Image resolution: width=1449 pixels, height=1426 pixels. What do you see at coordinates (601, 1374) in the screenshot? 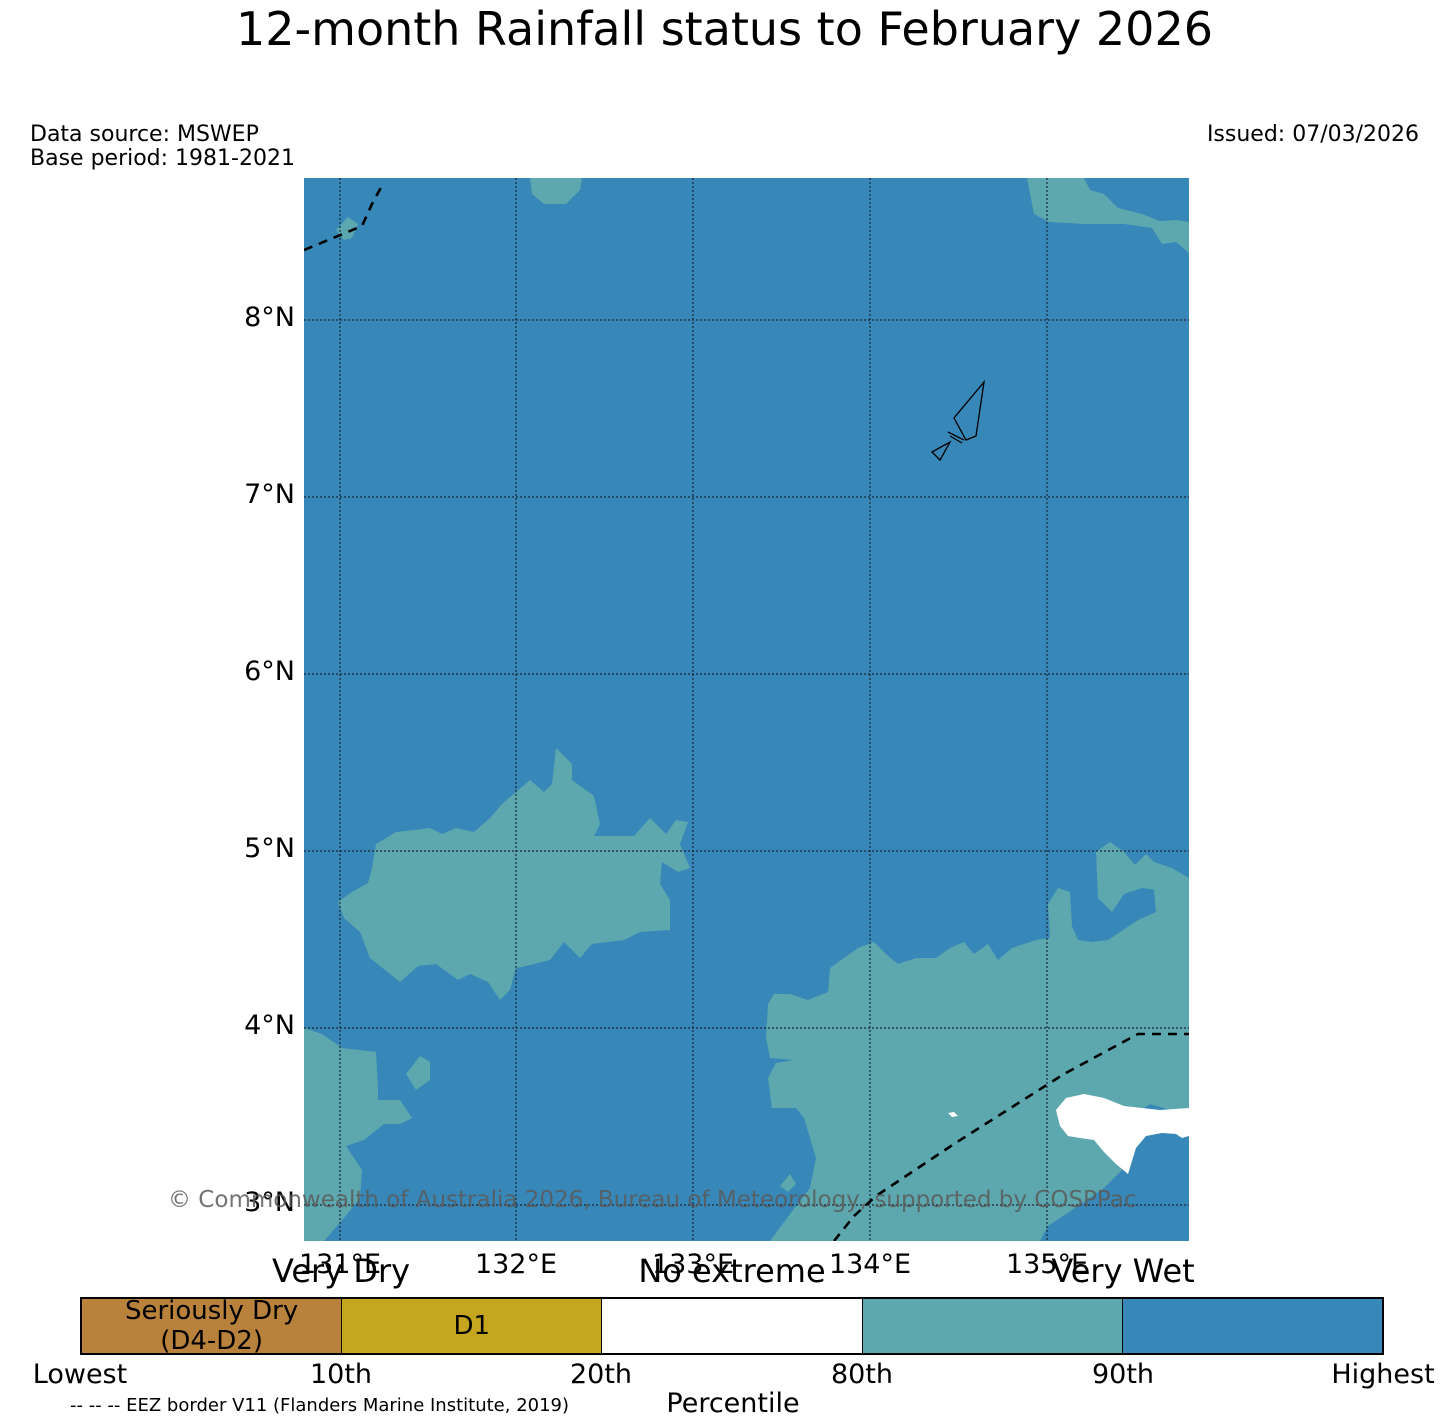
I see `percentile-20th: 20th` at bounding box center [601, 1374].